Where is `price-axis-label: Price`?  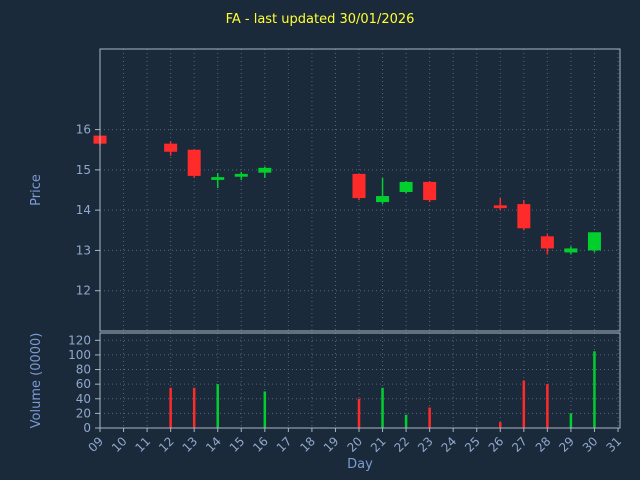
price-axis-label: Price is located at coordinates (36, 190).